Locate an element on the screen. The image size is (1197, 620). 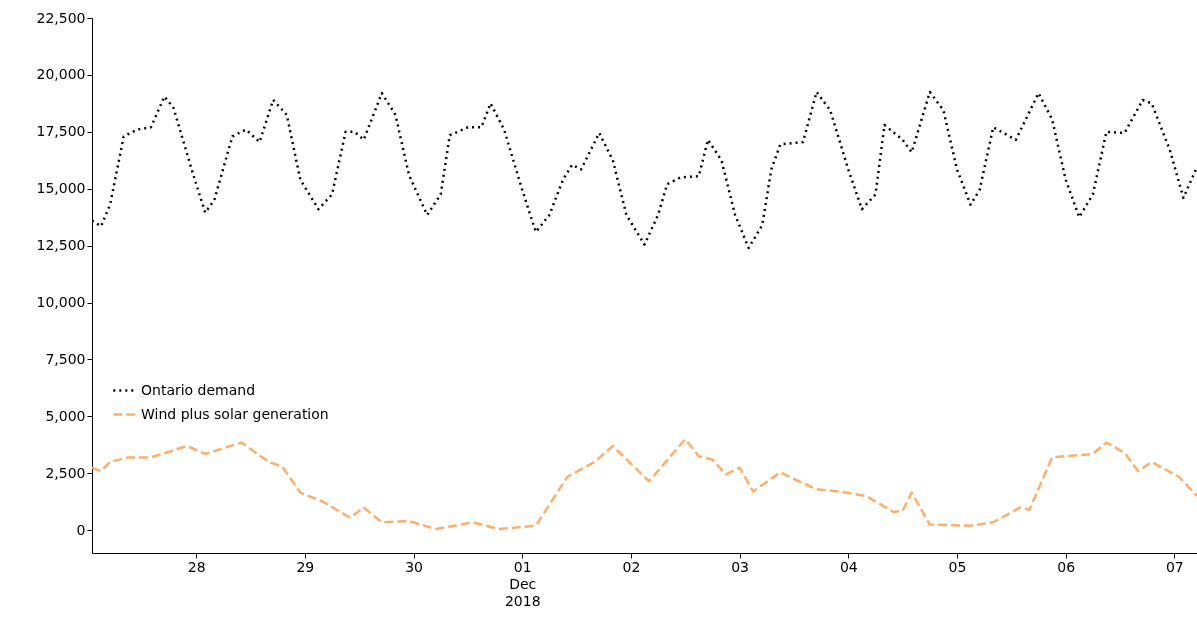
y-tick-label: 12,500 is located at coordinates (61, 245).